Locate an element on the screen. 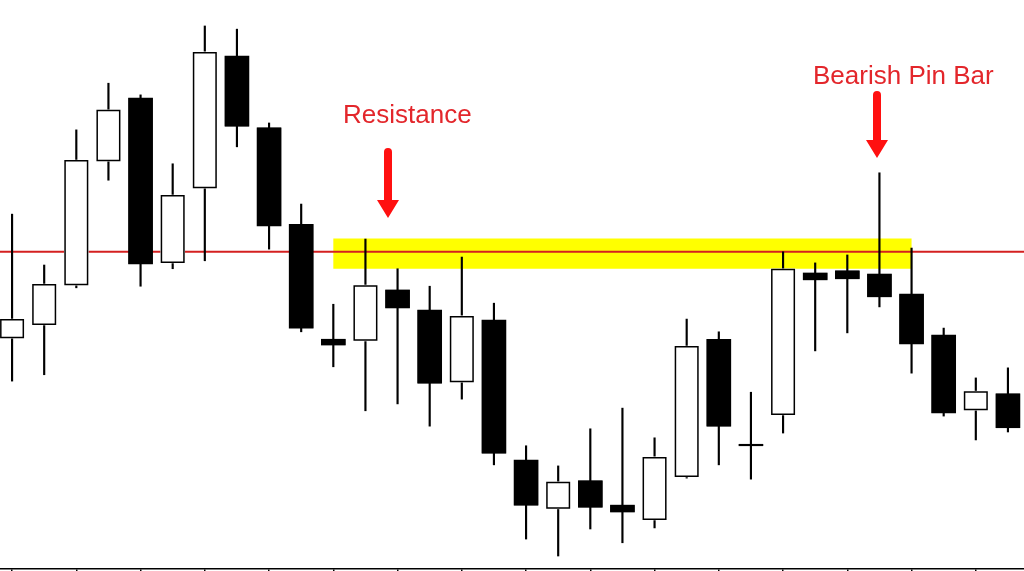 The image size is (1024, 571). annotation: Resistance is located at coordinates (407, 114).